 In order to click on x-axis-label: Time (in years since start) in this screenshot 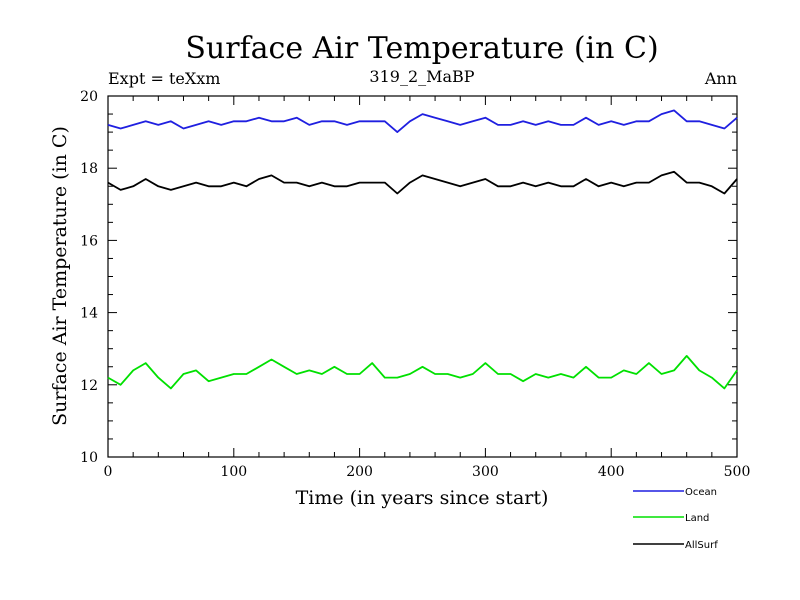, I will do `click(422, 498)`.